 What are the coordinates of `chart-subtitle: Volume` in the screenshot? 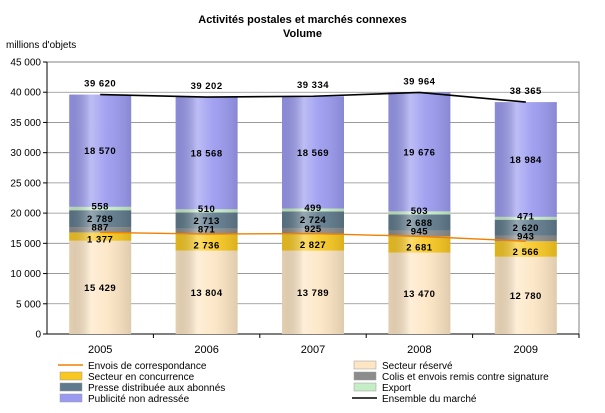 It's located at (302, 34).